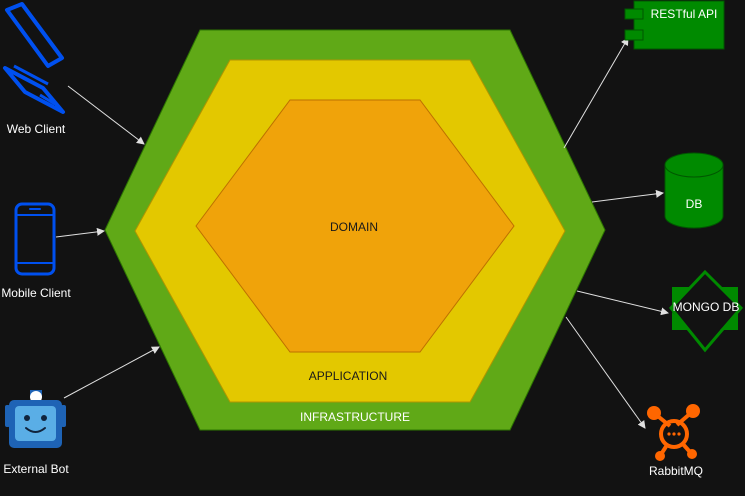  I want to click on mongo-db-icon, so click(706, 311).